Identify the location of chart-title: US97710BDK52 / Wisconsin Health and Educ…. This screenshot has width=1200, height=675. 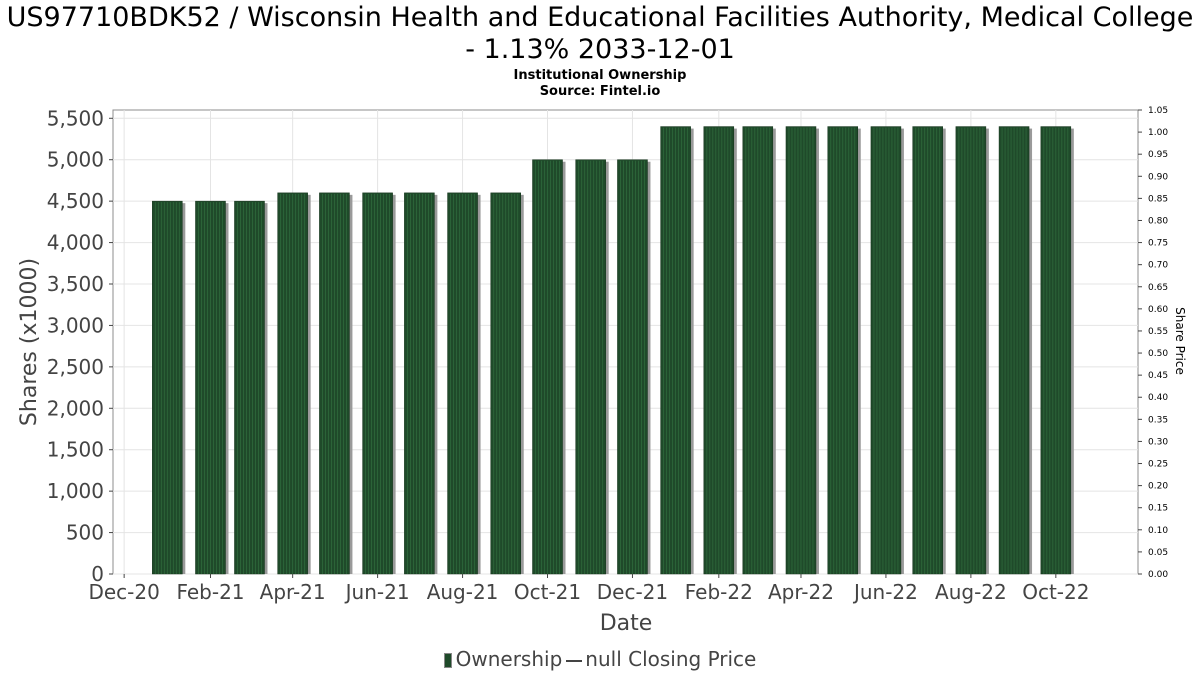
(600, 33).